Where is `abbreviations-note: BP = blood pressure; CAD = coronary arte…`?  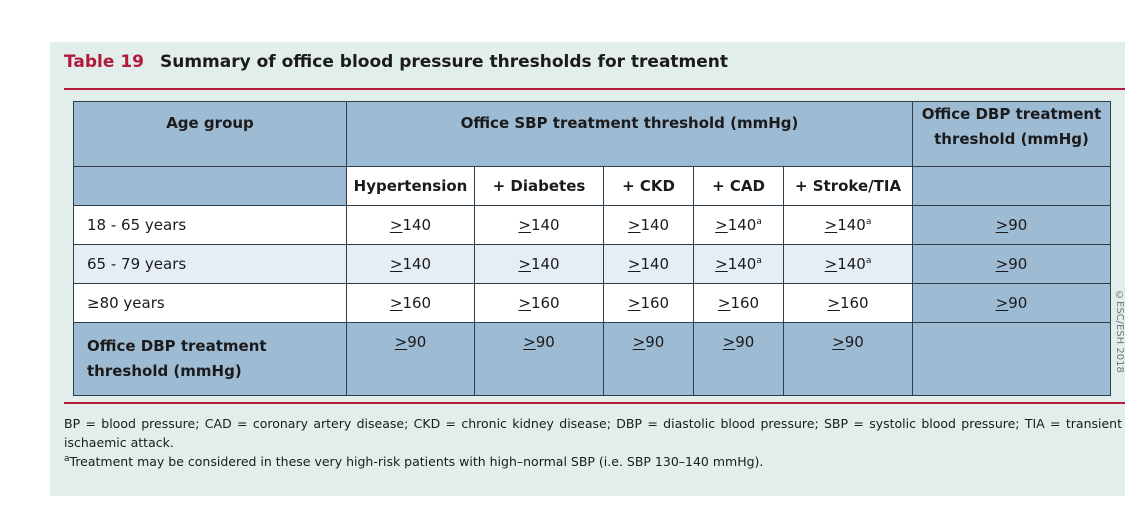 abbreviations-note: BP = blood pressure; CAD = coronary arte… is located at coordinates (593, 433).